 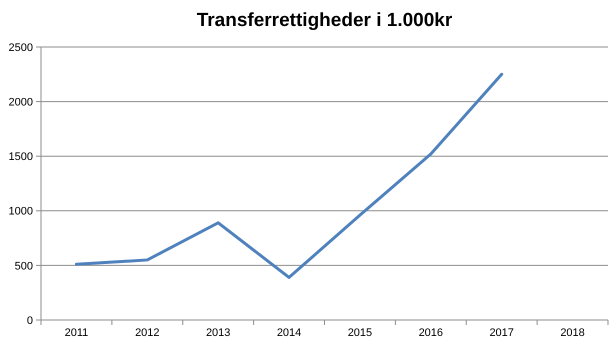 I want to click on x-tick-label: 2018, so click(x=572, y=333).